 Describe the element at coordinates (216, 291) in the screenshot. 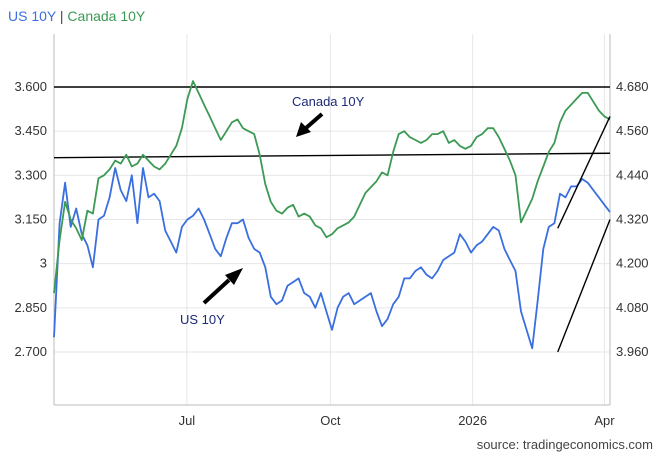

I see `annotation-us-arrow` at that location.